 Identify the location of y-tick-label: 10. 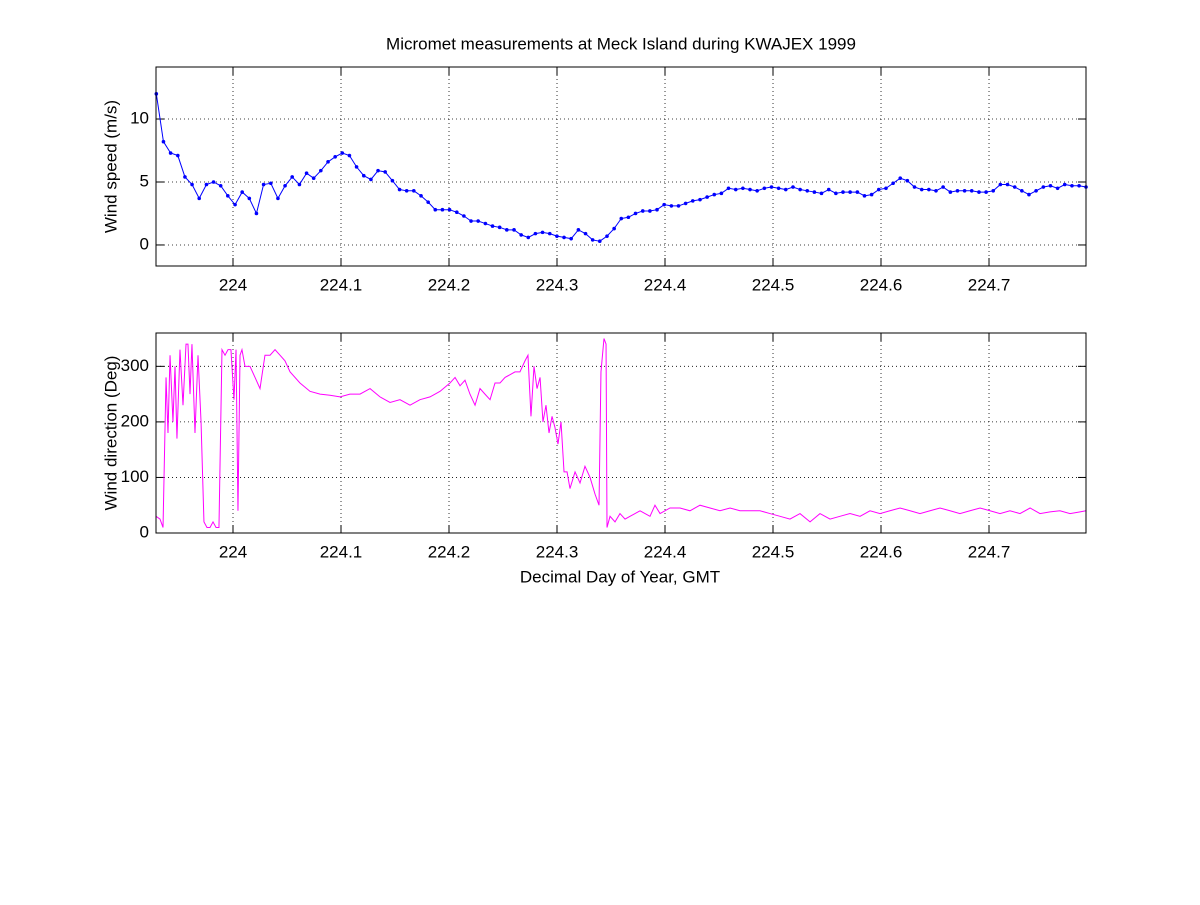
(139, 118).